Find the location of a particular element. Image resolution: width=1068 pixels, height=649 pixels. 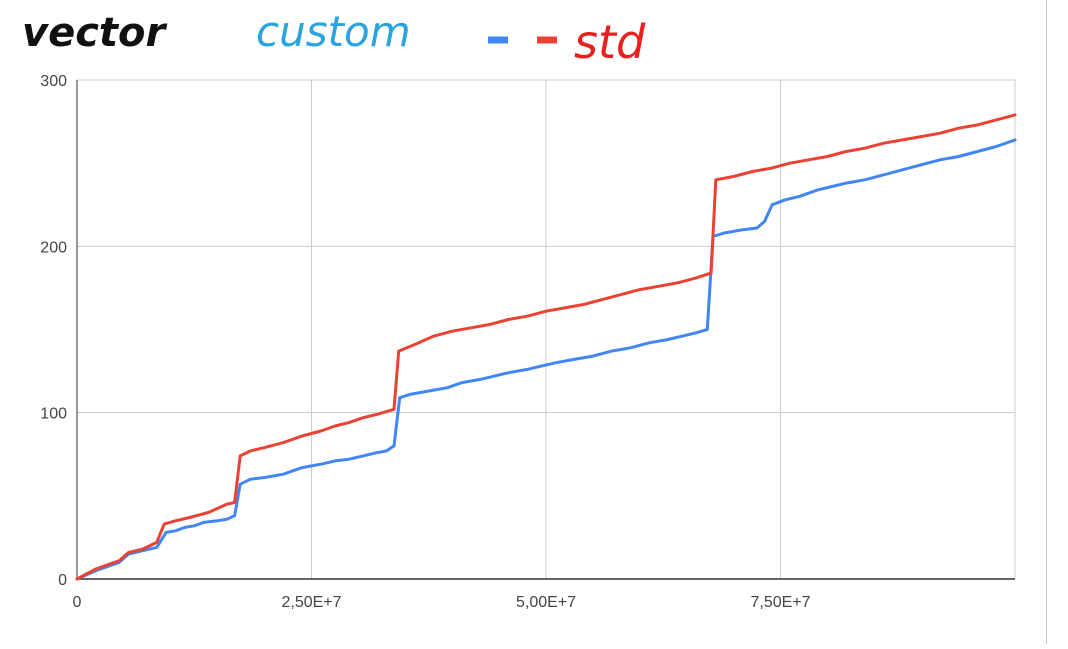

y-tick-label: 200 is located at coordinates (53, 247).